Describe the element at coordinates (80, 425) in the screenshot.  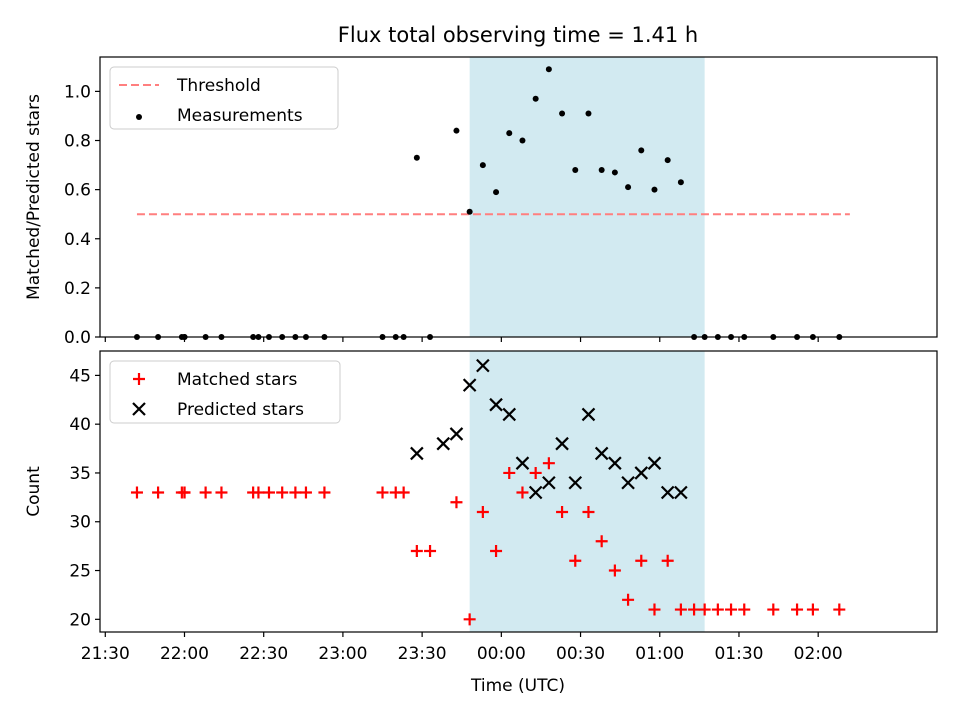
I see `y-tick-label: 40` at that location.